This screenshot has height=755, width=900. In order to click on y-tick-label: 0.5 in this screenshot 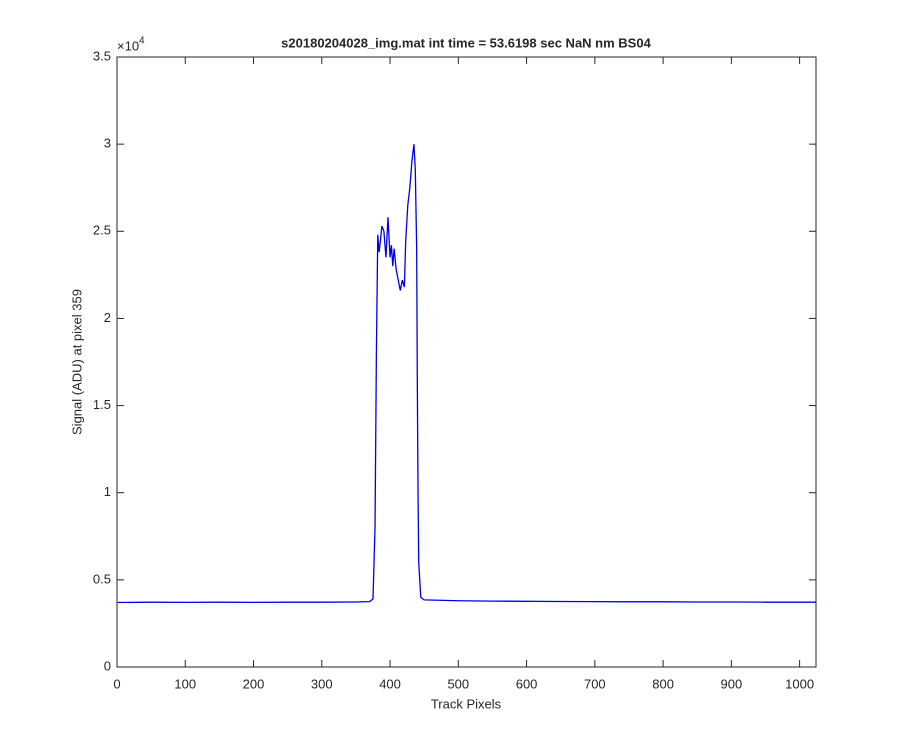, I will do `click(102, 578)`.